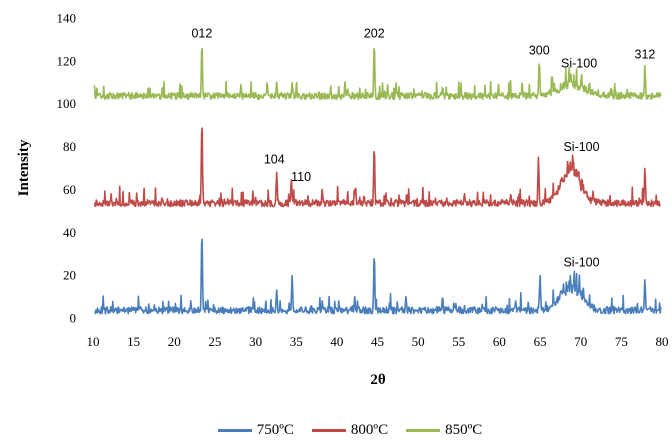 This screenshot has width=672, height=444. What do you see at coordinates (378, 380) in the screenshot?
I see `x-axis-title: 2θ` at bounding box center [378, 380].